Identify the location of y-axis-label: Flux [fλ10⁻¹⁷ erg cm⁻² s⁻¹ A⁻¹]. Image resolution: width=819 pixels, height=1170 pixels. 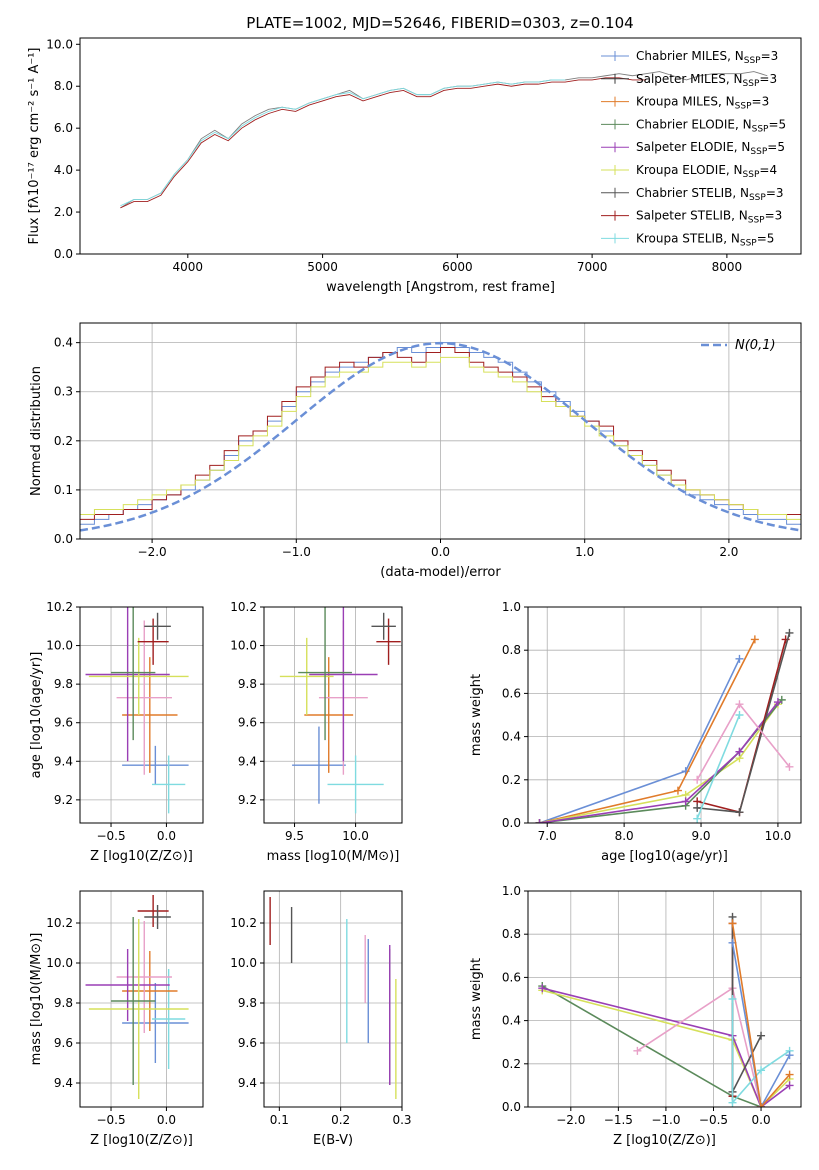
(34, 146).